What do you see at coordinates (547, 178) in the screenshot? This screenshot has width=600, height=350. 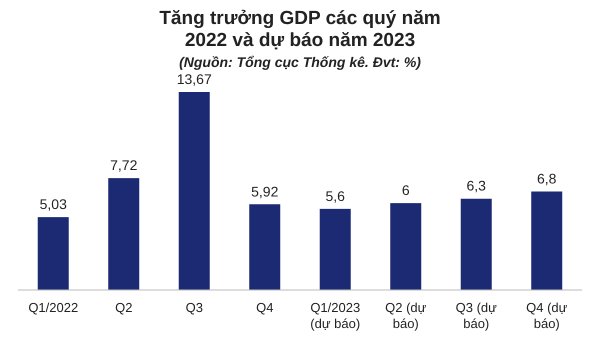 I see `data-label: 6,8` at bounding box center [547, 178].